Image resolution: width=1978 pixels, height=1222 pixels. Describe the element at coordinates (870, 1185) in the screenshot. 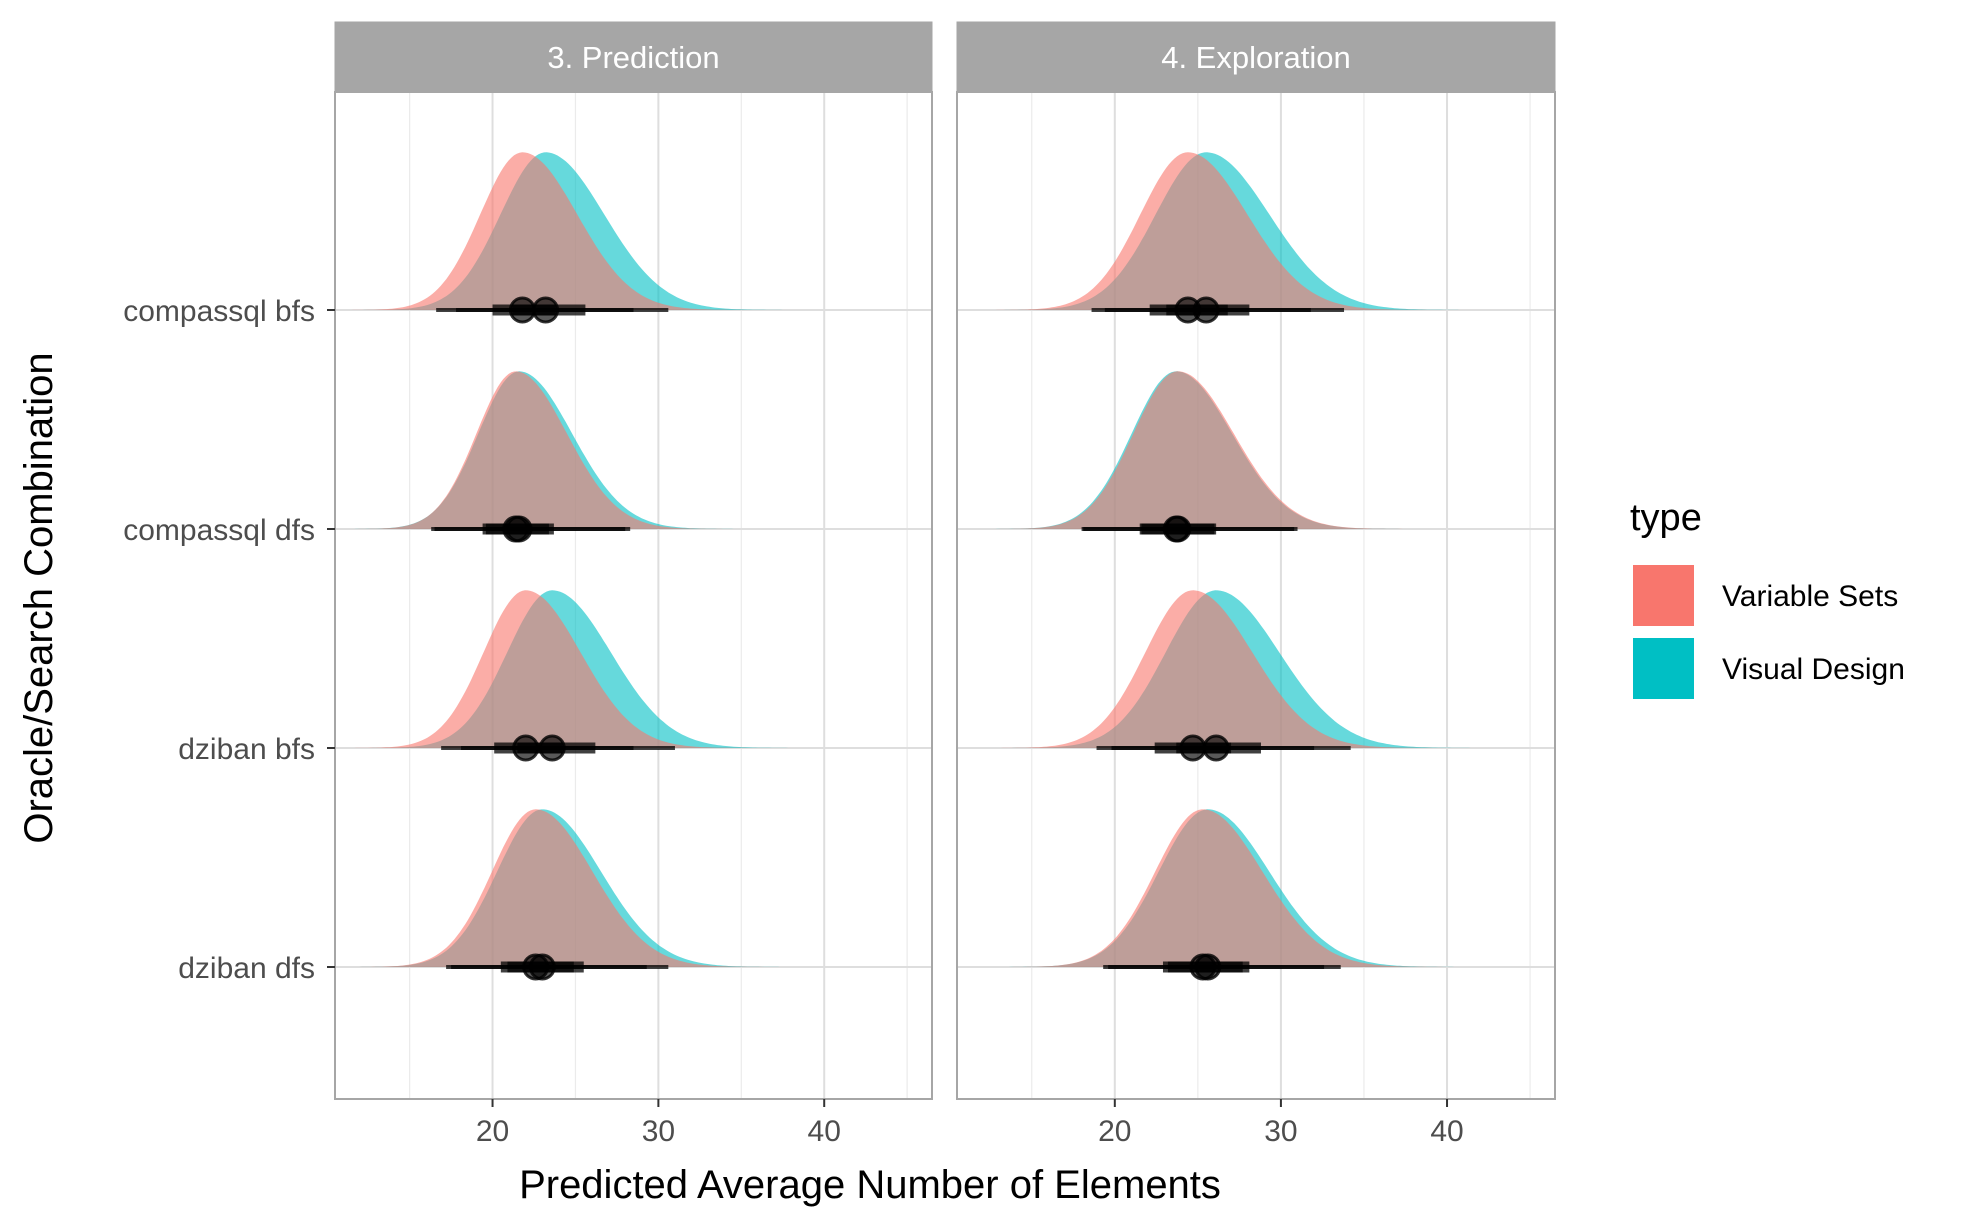

I see `x-axis-title: Predicted Average Number of Elements` at that location.